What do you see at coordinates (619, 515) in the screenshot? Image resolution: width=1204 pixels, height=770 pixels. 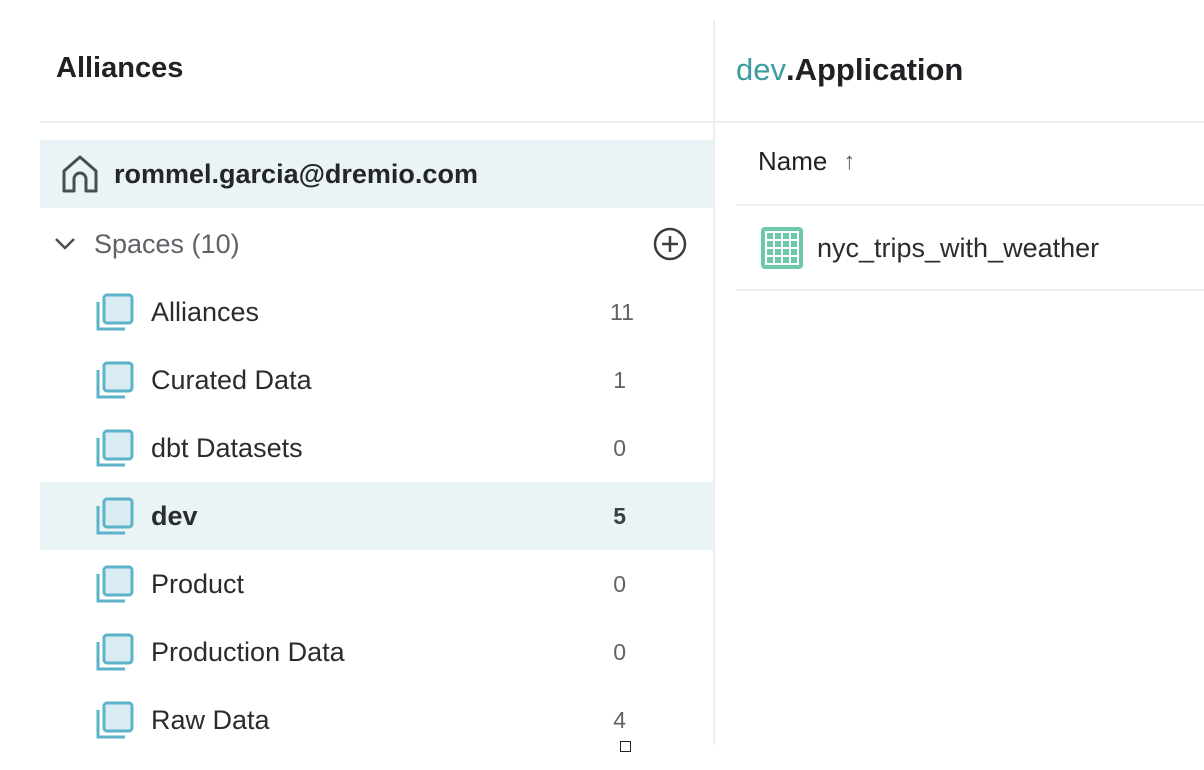 I see `space-count: 5` at bounding box center [619, 515].